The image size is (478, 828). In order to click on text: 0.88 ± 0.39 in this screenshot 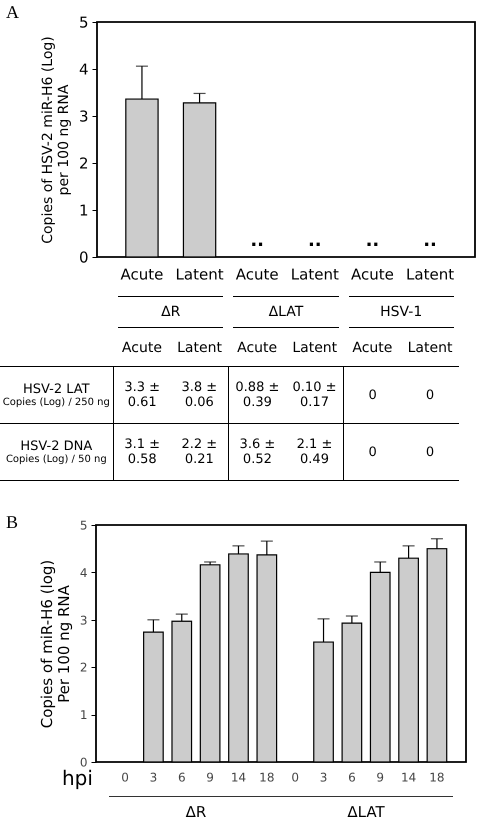, I will do `click(257, 395)`.